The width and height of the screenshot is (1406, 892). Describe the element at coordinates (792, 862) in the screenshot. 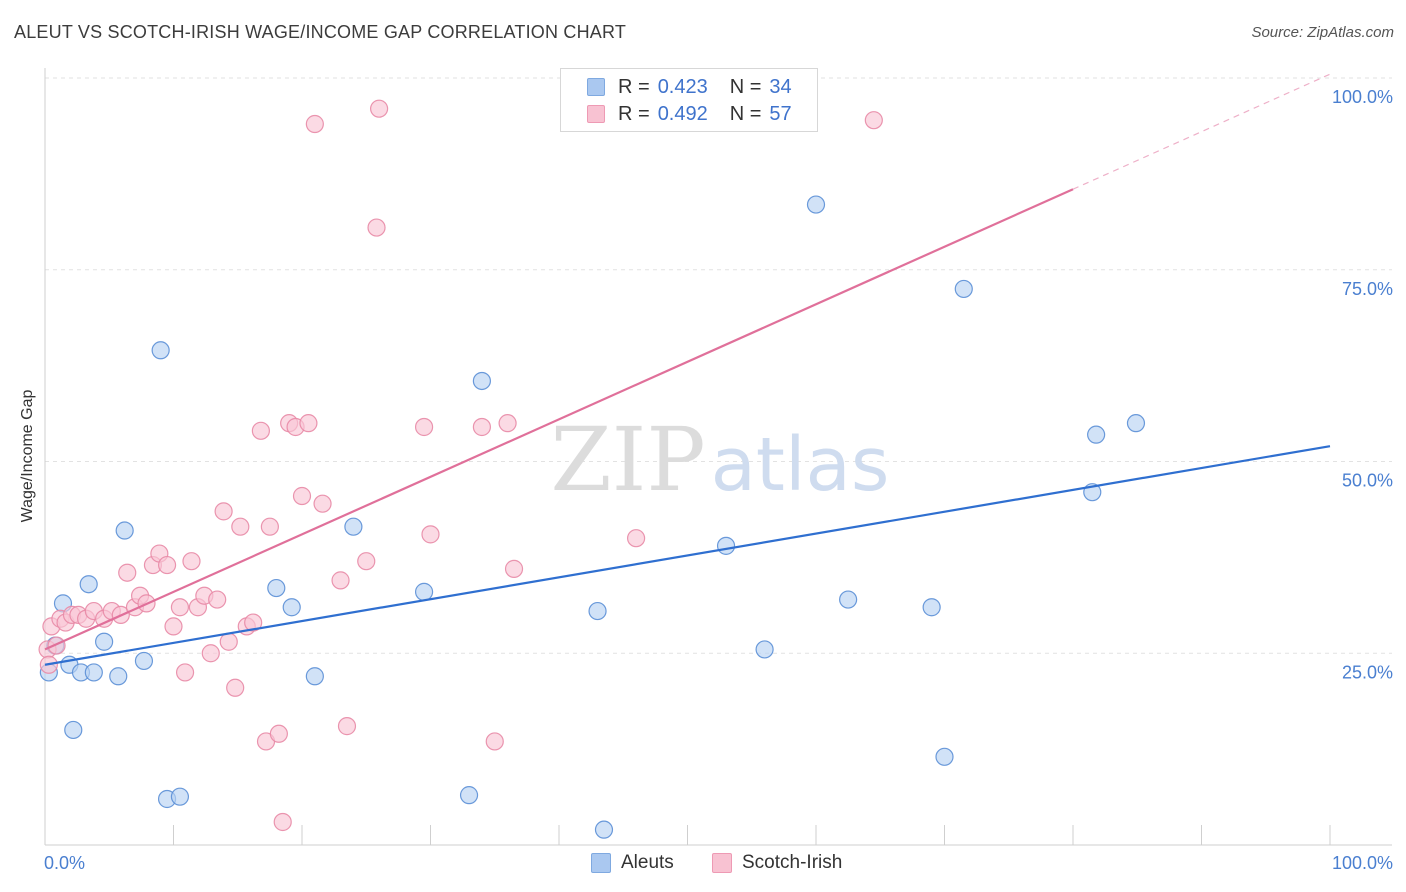

I see `series-label-scotch-irish: Scotch-Irish` at that location.